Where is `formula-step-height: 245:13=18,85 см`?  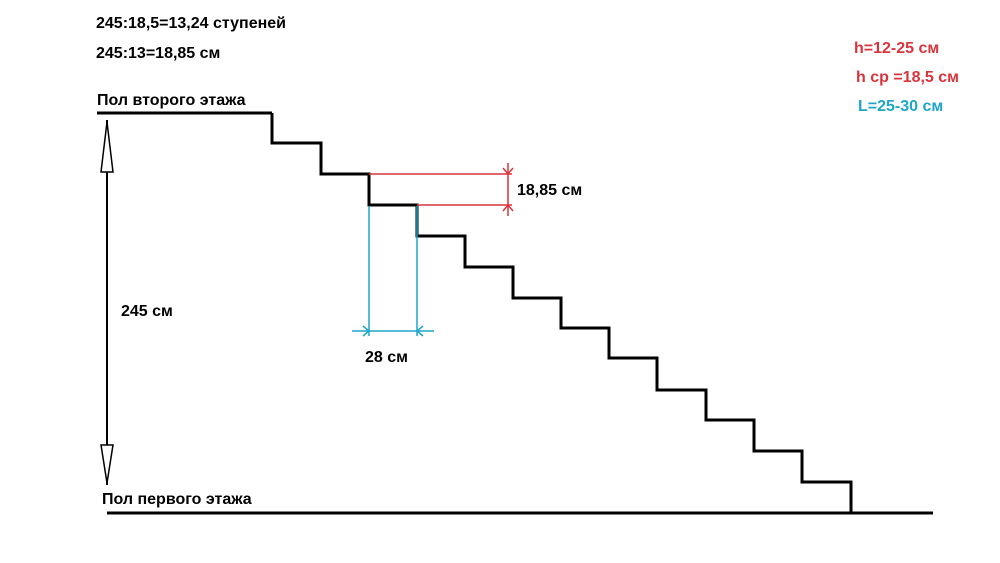 formula-step-height: 245:13=18,85 см is located at coordinates (158, 53).